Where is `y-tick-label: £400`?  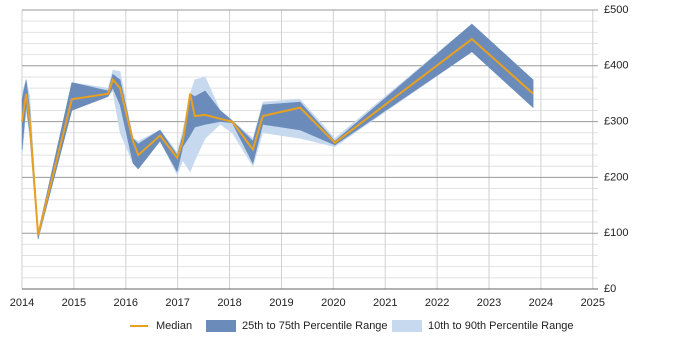 y-tick-label: £400 is located at coordinates (616, 66).